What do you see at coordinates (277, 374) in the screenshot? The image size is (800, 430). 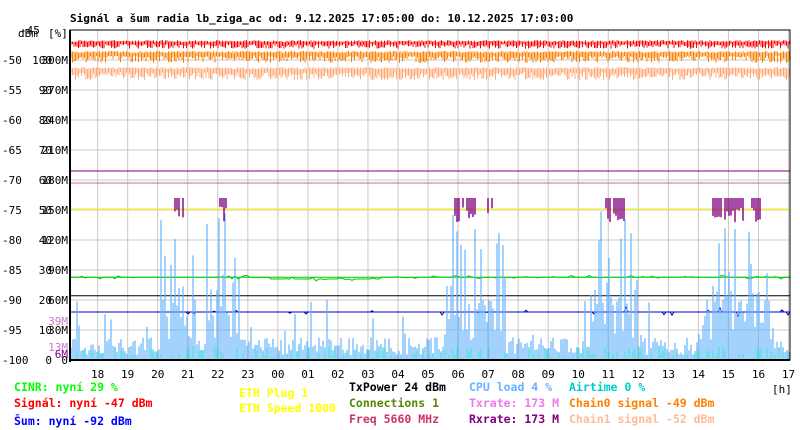 I see `x-tick-label: 00` at bounding box center [277, 374].